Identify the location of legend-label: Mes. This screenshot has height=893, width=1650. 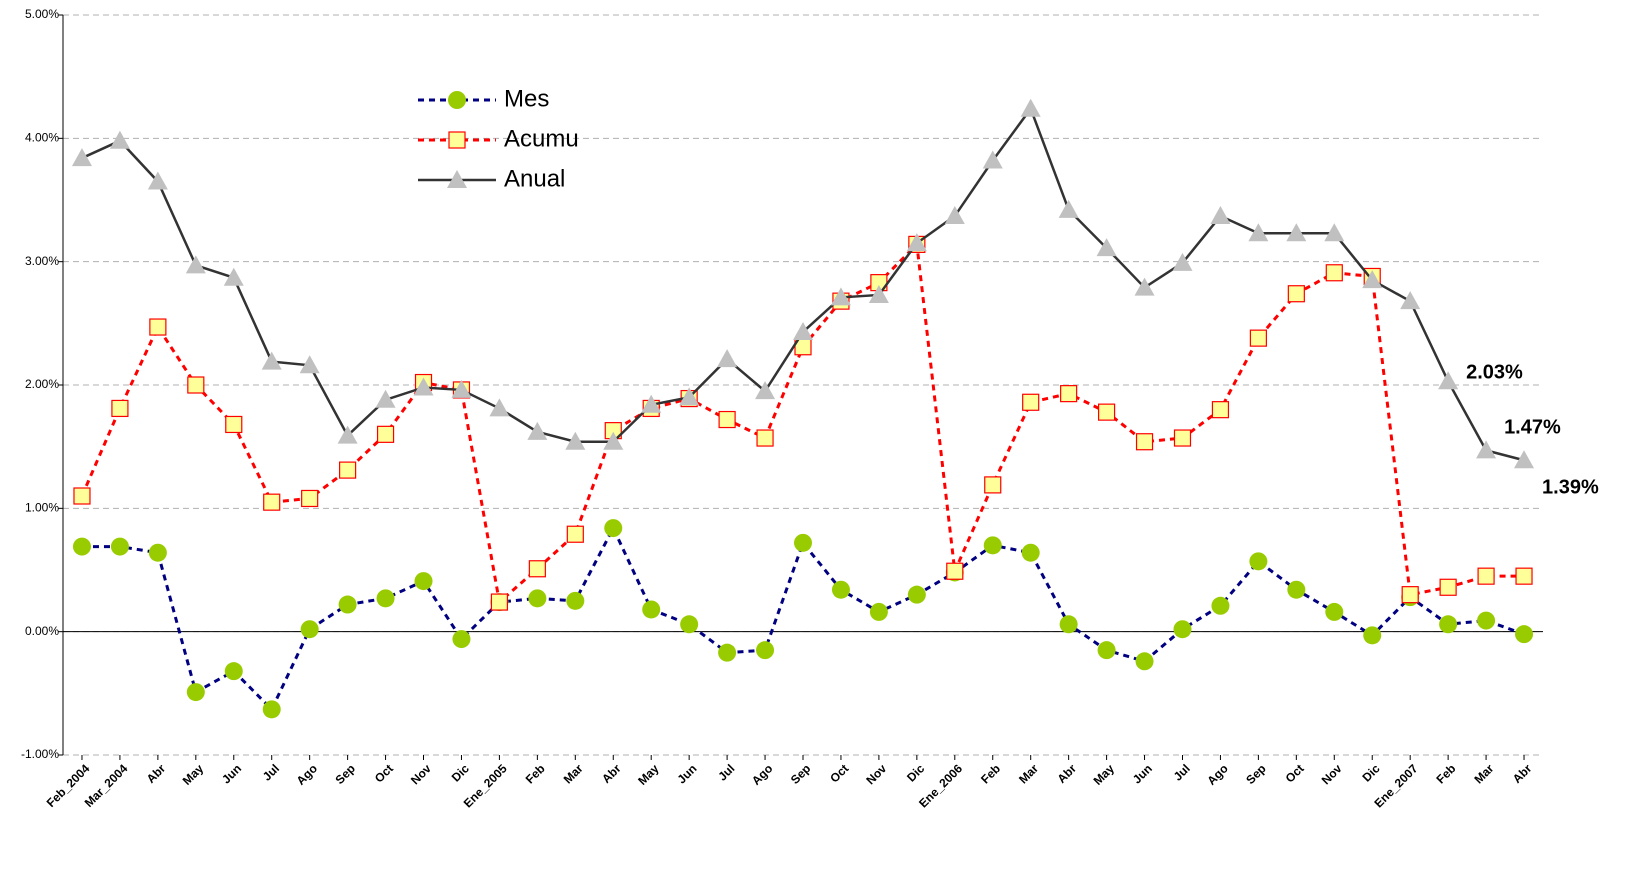
(526, 98).